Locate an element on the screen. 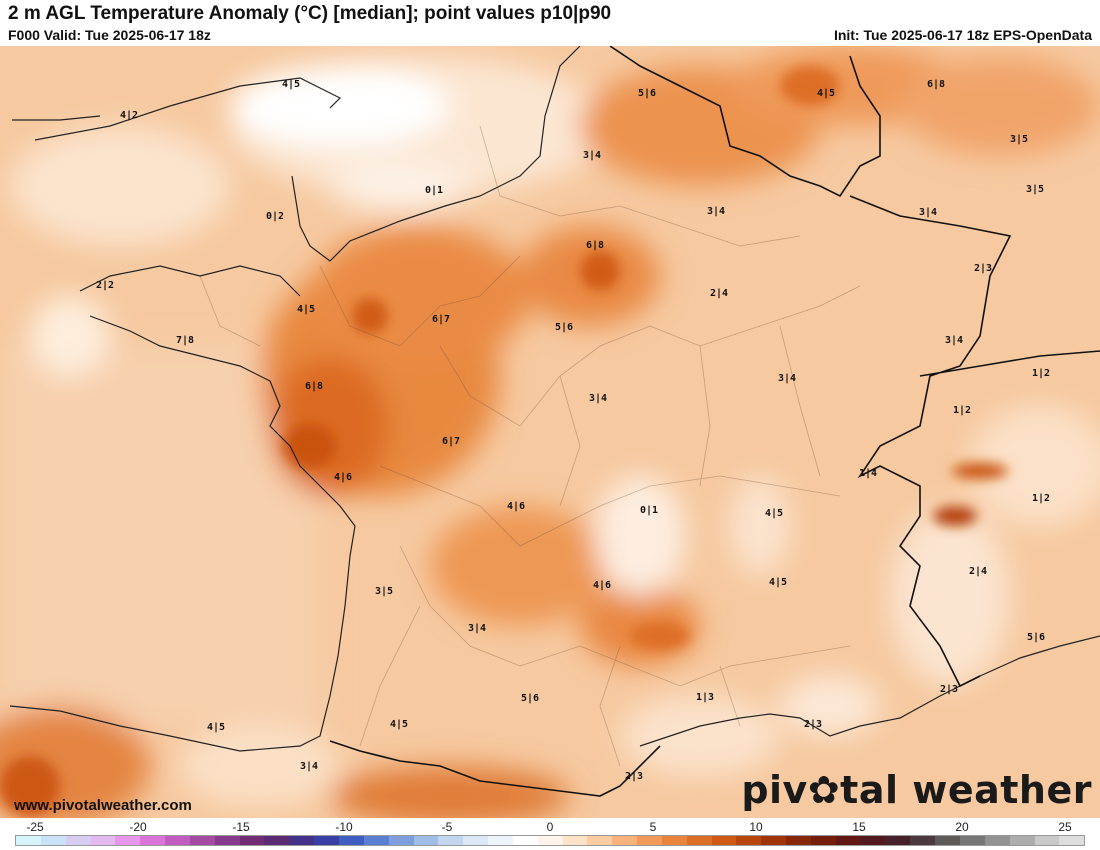  point-value-label: 2|2 is located at coordinates (105, 285).